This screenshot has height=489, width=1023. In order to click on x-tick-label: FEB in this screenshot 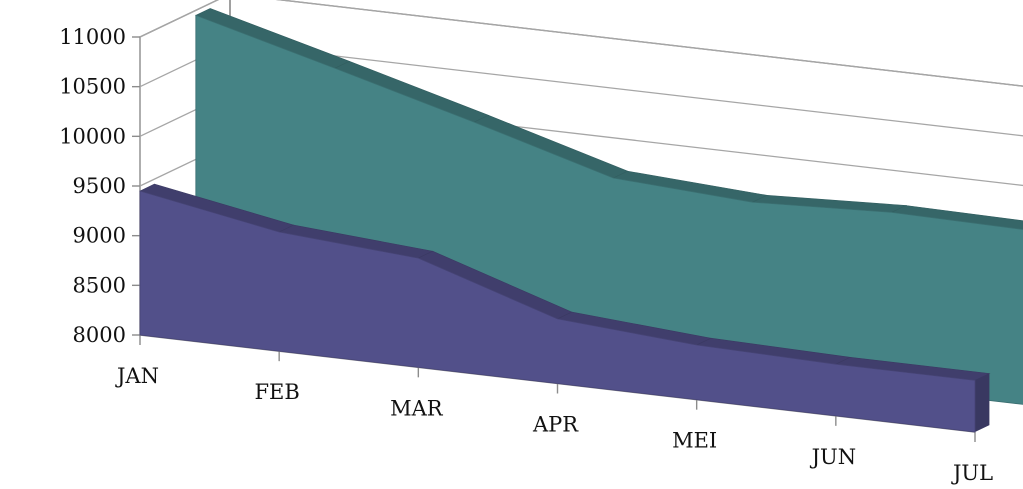, I will do `click(276, 392)`.